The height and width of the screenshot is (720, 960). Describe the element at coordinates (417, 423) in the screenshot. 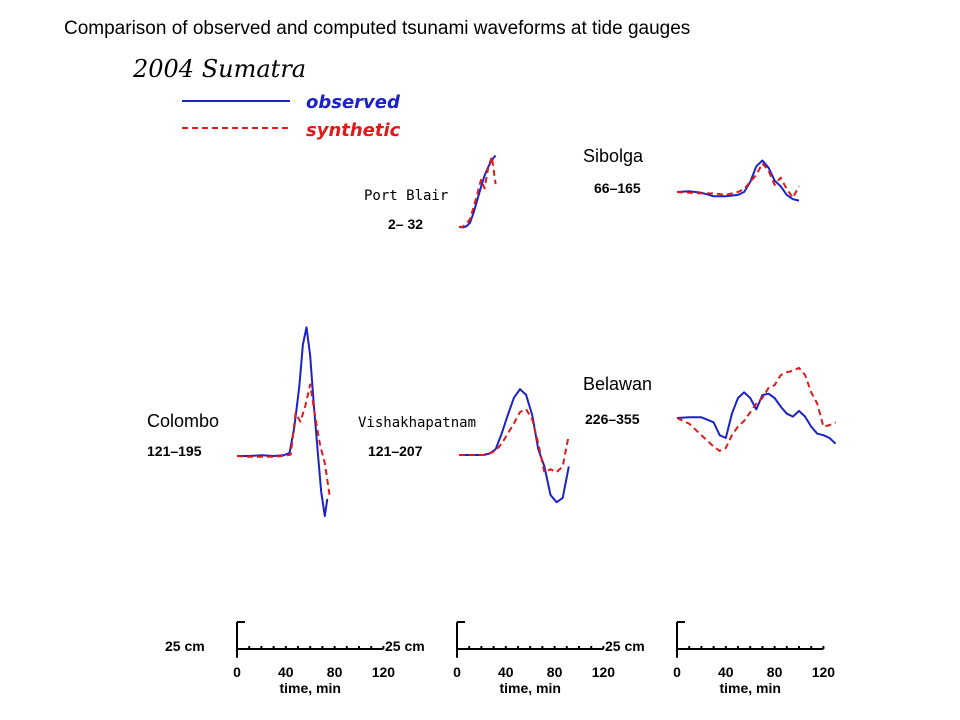

I see `station-name-vishakhapatnam: Vishakhapatnam` at that location.